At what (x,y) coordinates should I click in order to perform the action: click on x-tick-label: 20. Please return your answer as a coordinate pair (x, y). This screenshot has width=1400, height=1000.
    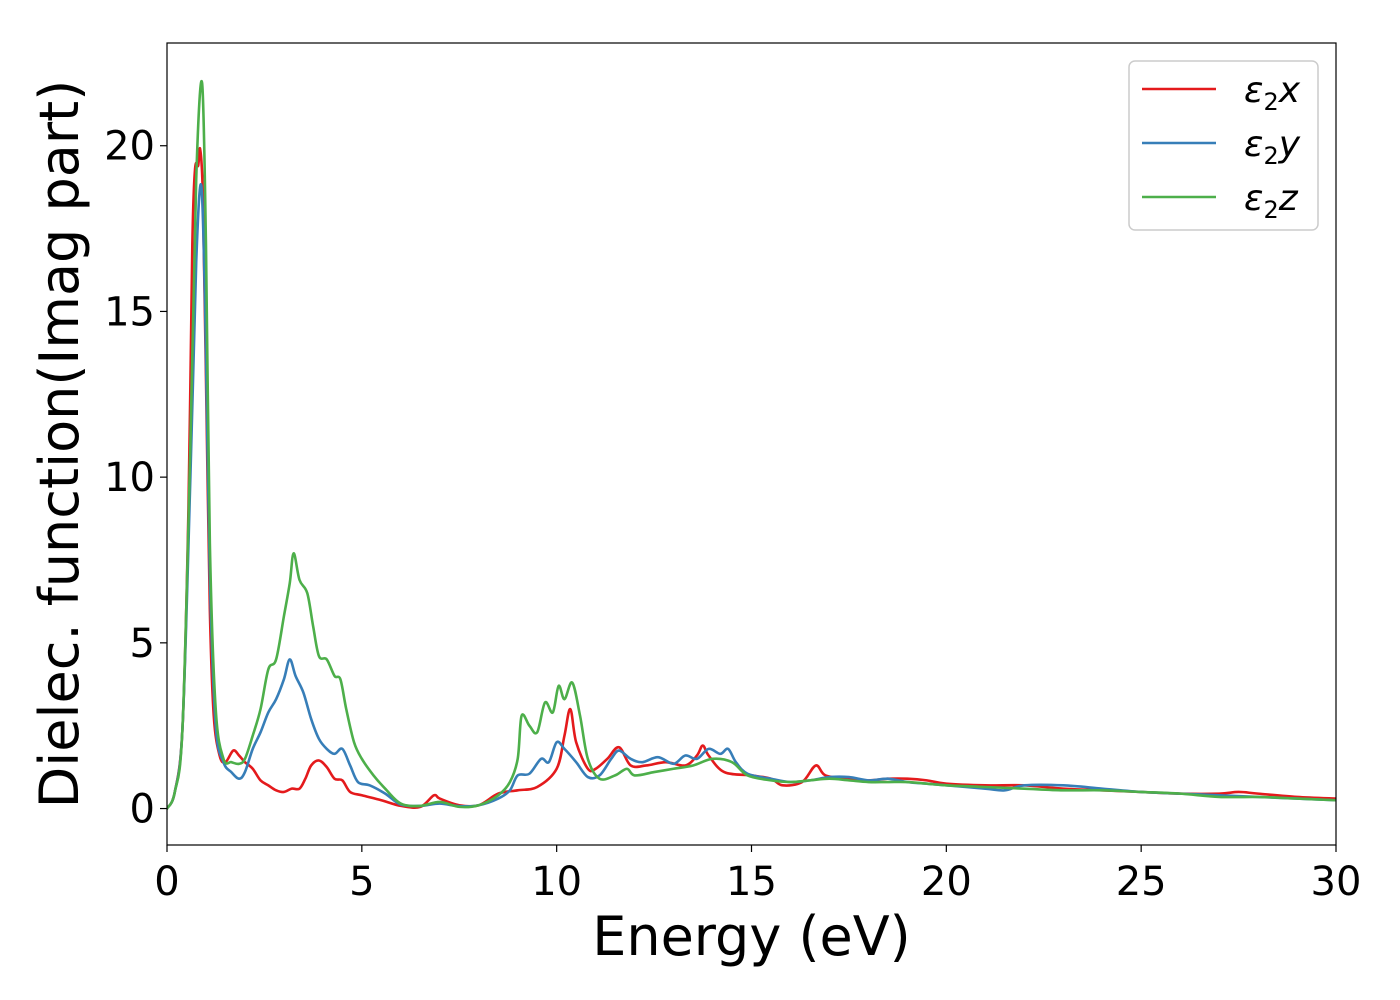
    Looking at the image, I should click on (946, 882).